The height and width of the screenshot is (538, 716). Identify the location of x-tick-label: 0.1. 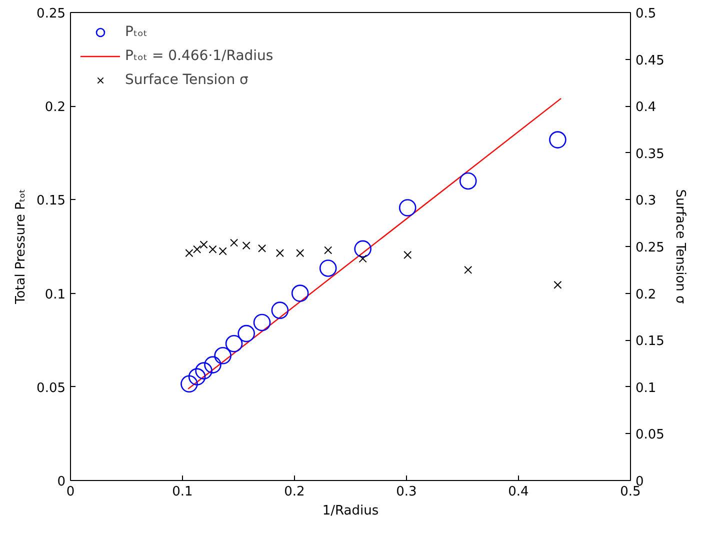
(182, 492).